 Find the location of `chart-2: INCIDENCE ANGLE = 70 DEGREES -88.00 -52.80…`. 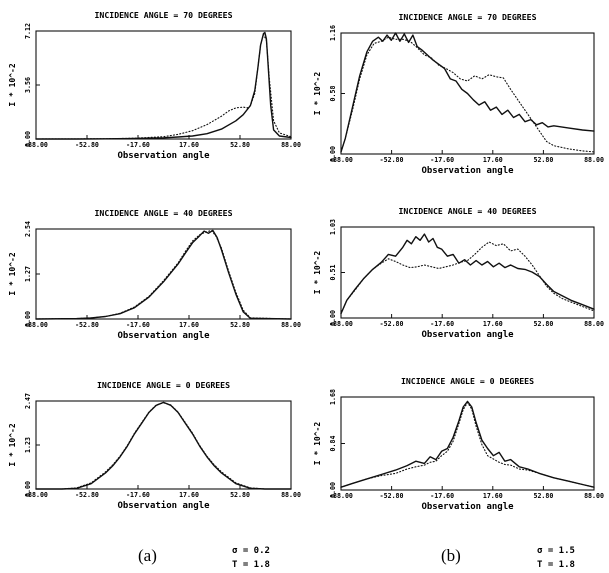

chart-2: INCIDENCE ANGLE = 70 DEGREES -88.00 -52.80… is located at coordinates (458, 94).